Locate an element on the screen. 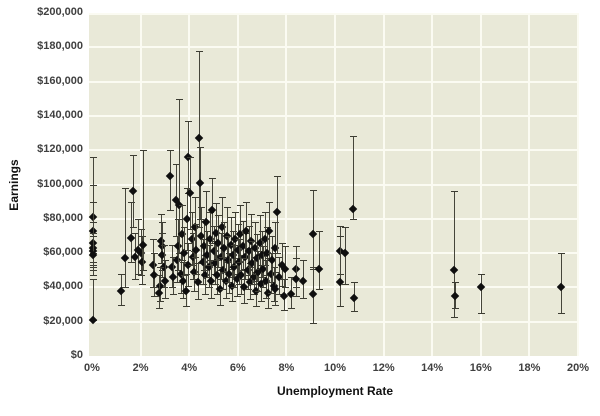 This screenshot has height=416, width=600. y-tick-label: $80,000 is located at coordinates (63, 217).